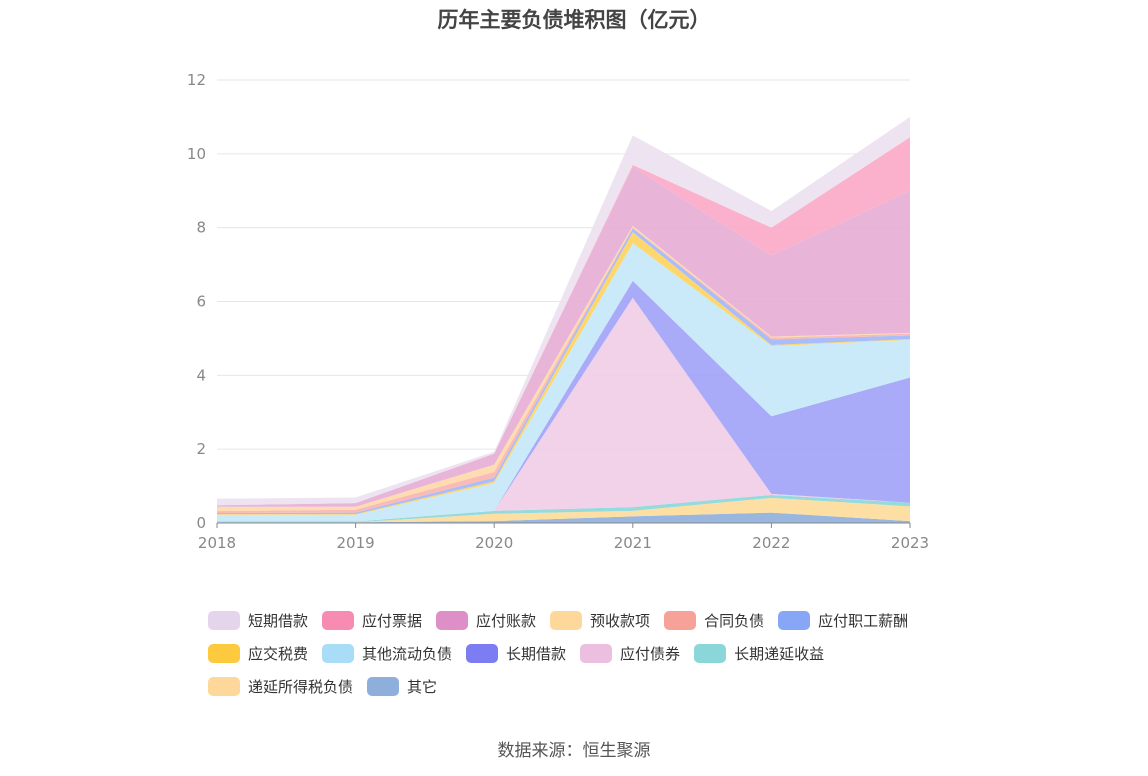 This screenshot has height=776, width=1148. I want to click on x-tick-label: 2021, so click(633, 543).